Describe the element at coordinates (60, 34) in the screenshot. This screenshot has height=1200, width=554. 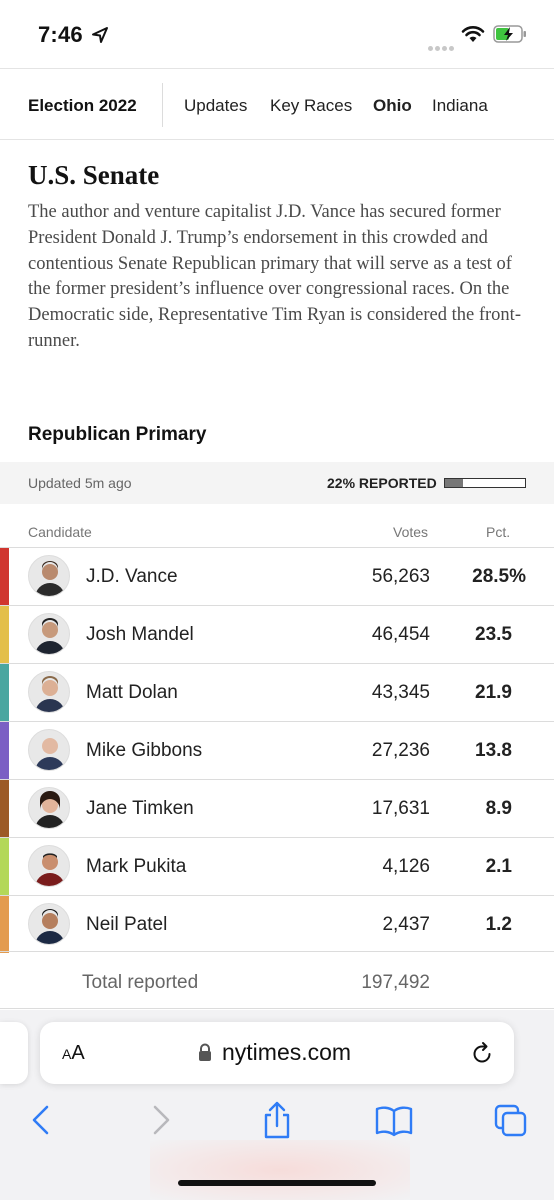
I see `status-time: 7:46` at that location.